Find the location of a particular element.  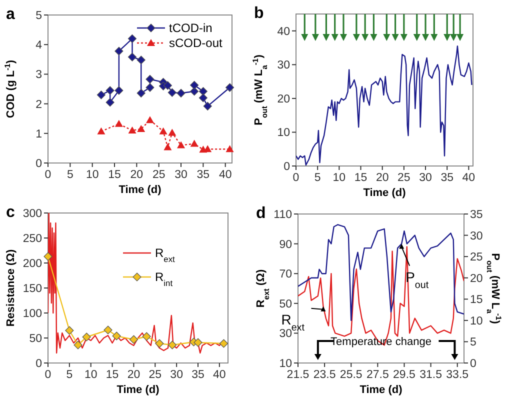

chart-title: a is located at coordinates (10, 14).